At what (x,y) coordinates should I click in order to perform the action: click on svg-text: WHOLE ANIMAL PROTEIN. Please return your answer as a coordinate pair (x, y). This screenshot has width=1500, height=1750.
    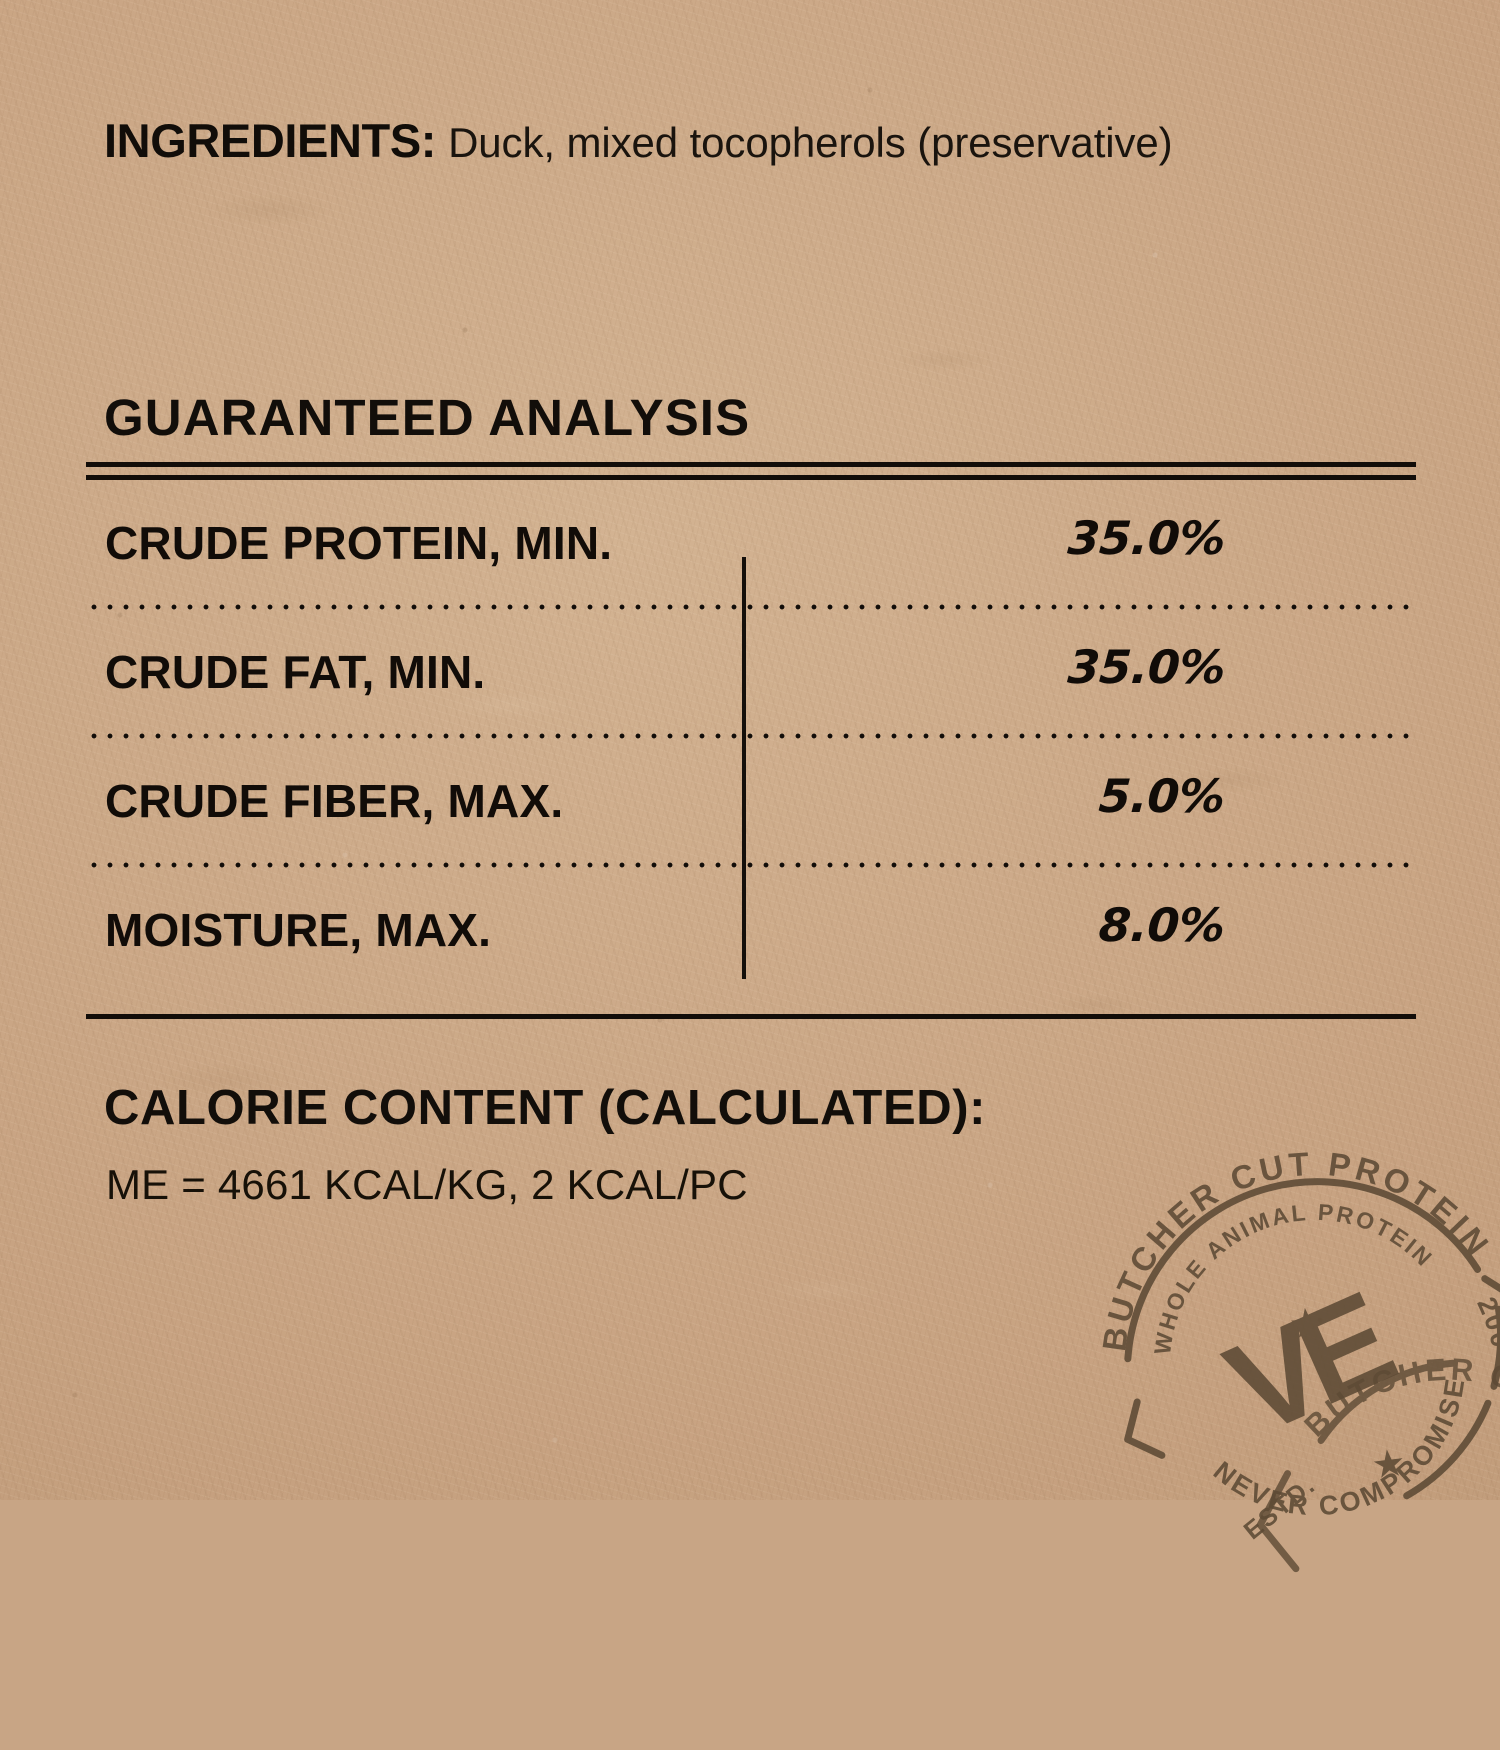
    Looking at the image, I should click on (1290, 1271).